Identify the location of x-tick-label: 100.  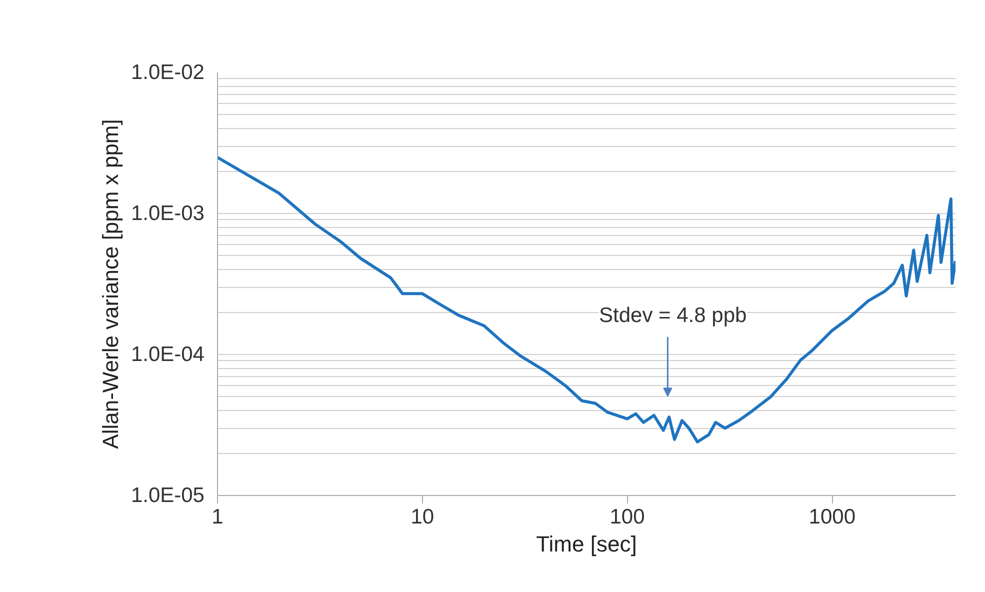
(627, 517).